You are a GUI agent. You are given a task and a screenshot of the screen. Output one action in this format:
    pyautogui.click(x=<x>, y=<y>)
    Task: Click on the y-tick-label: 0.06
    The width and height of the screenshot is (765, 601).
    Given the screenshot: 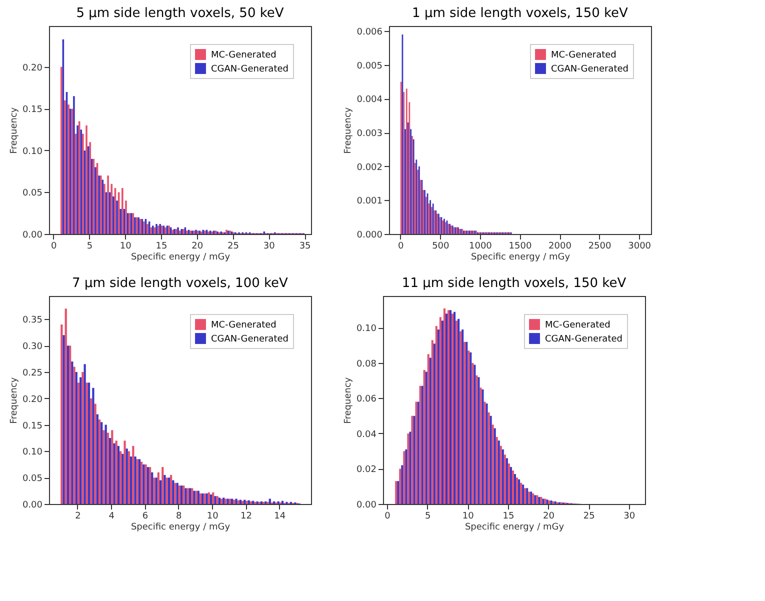 What is the action you would take?
    pyautogui.click(x=366, y=399)
    